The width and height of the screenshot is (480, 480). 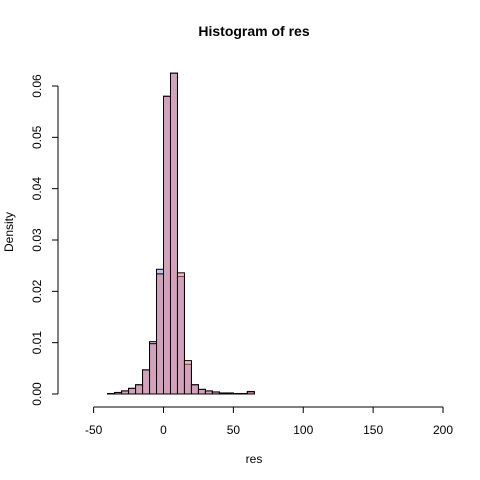 I want to click on y-tick-label: 0.03, so click(x=37, y=240).